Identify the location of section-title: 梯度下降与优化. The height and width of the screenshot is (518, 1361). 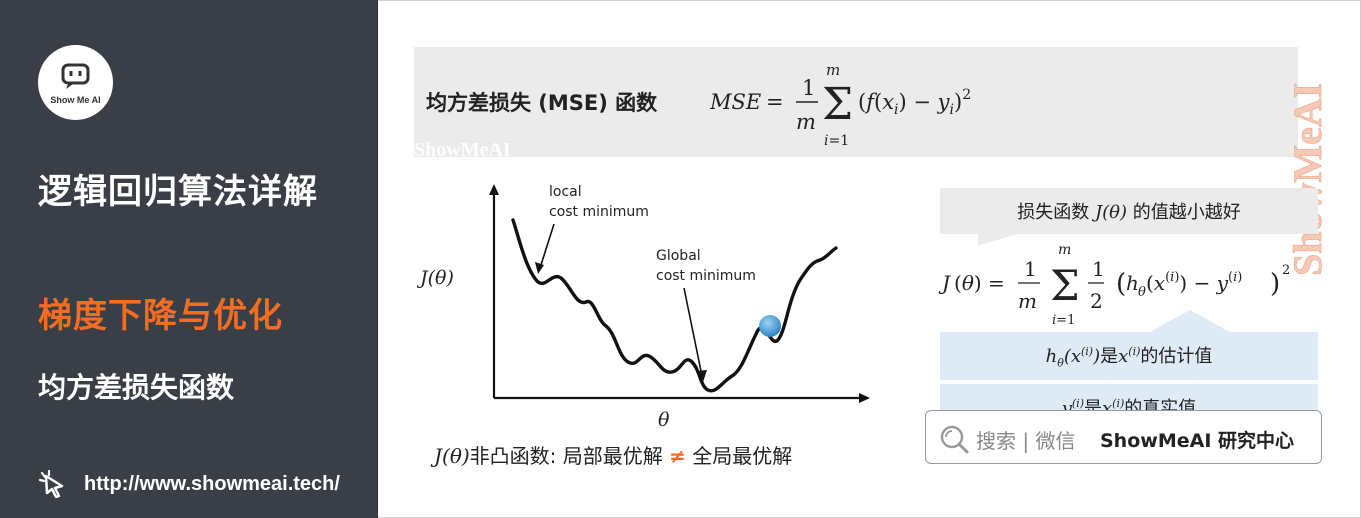
(160, 316).